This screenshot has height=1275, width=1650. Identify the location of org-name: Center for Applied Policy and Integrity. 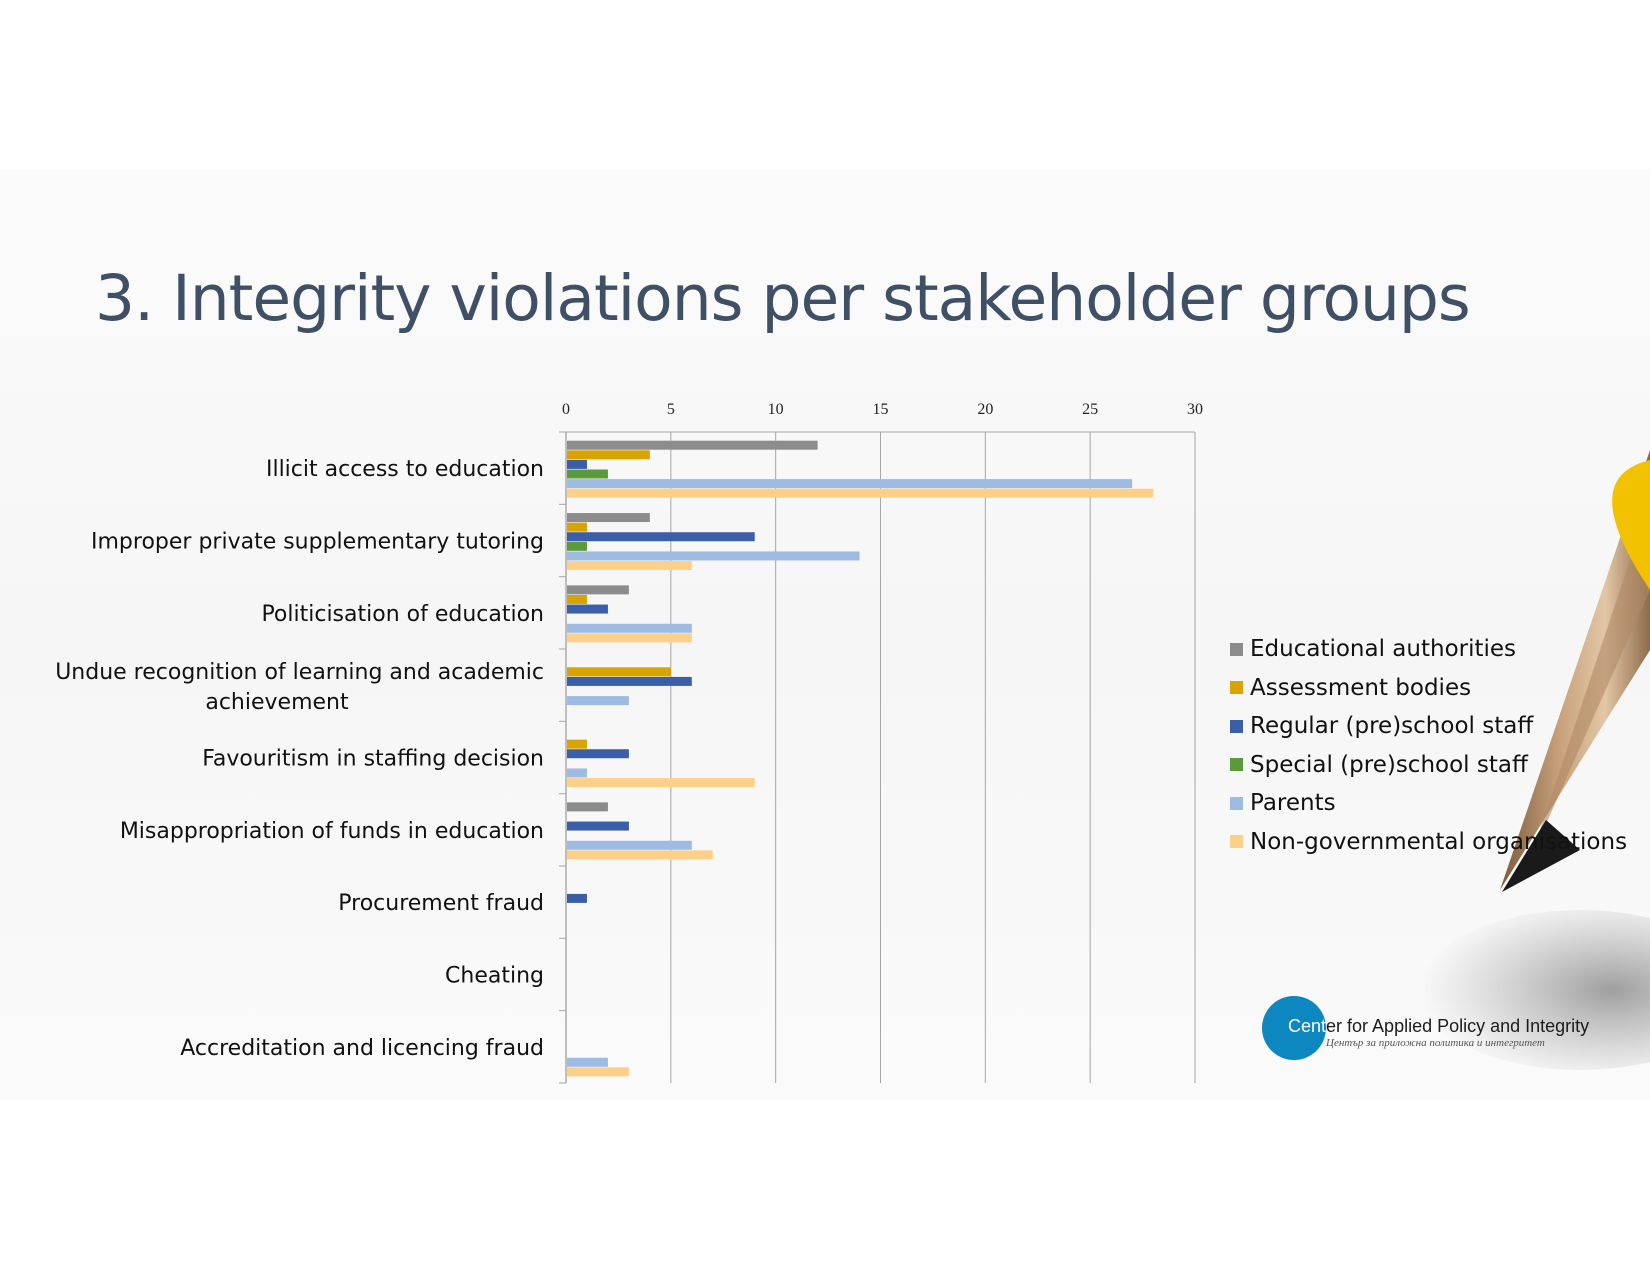
(1438, 1026).